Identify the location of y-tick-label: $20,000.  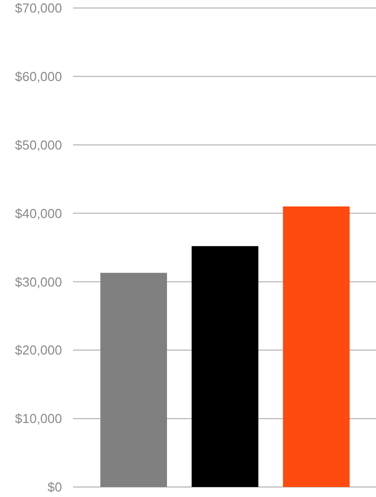
(38, 350).